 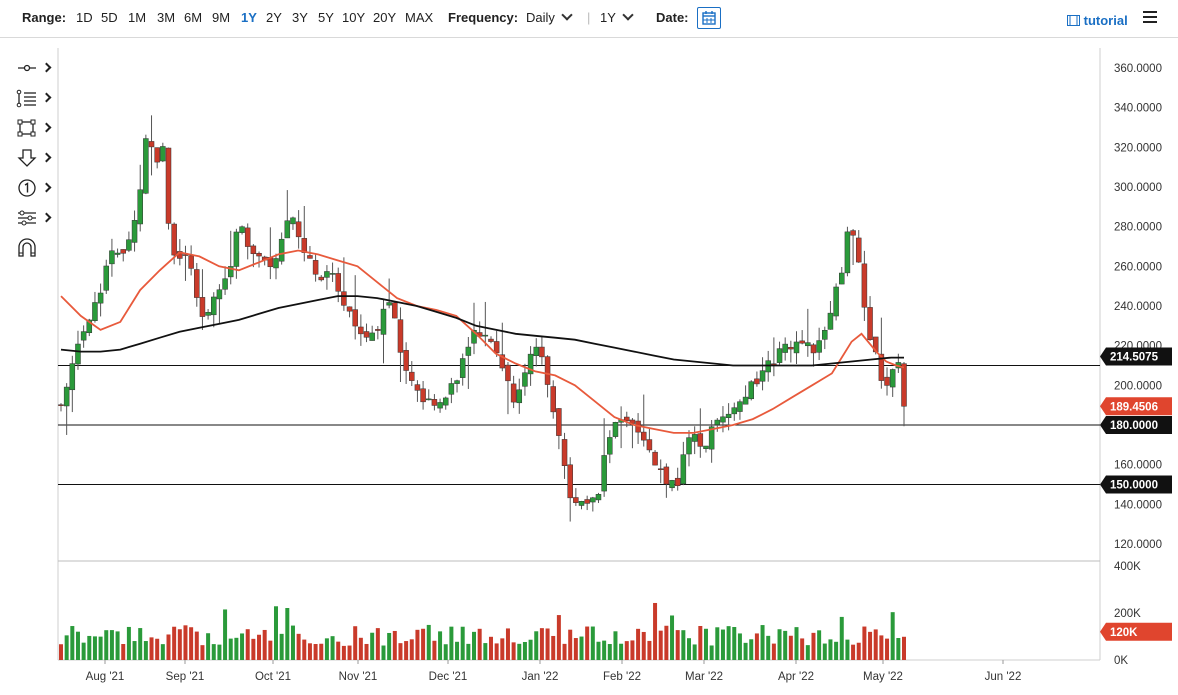 I want to click on range-button-9m: 9M, so click(x=221, y=17).